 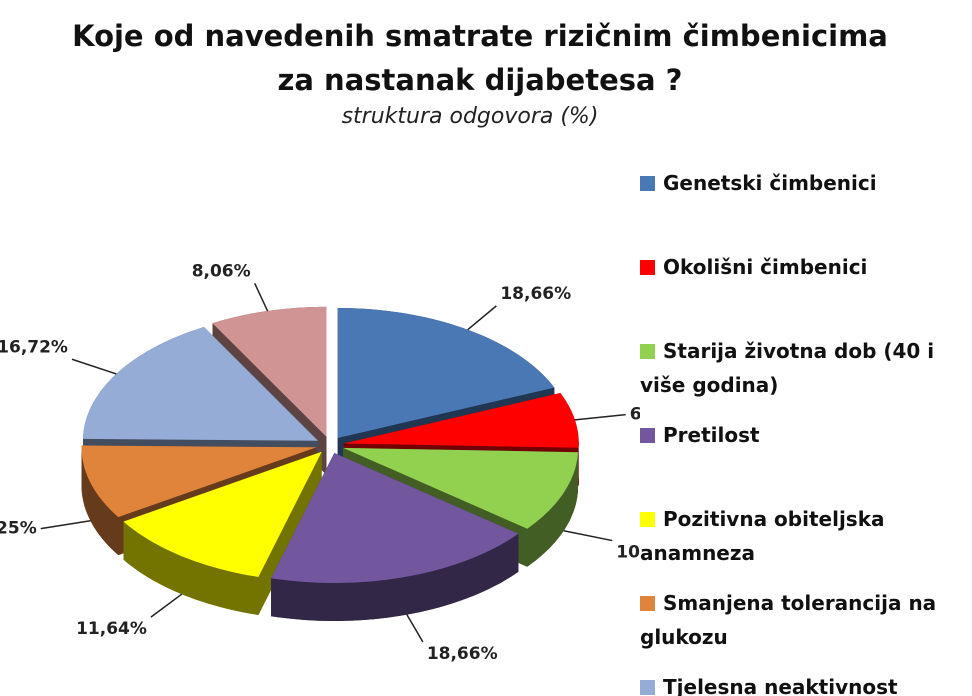 I want to click on legend-item: Okolišni čimbenici, so click(x=805, y=267).